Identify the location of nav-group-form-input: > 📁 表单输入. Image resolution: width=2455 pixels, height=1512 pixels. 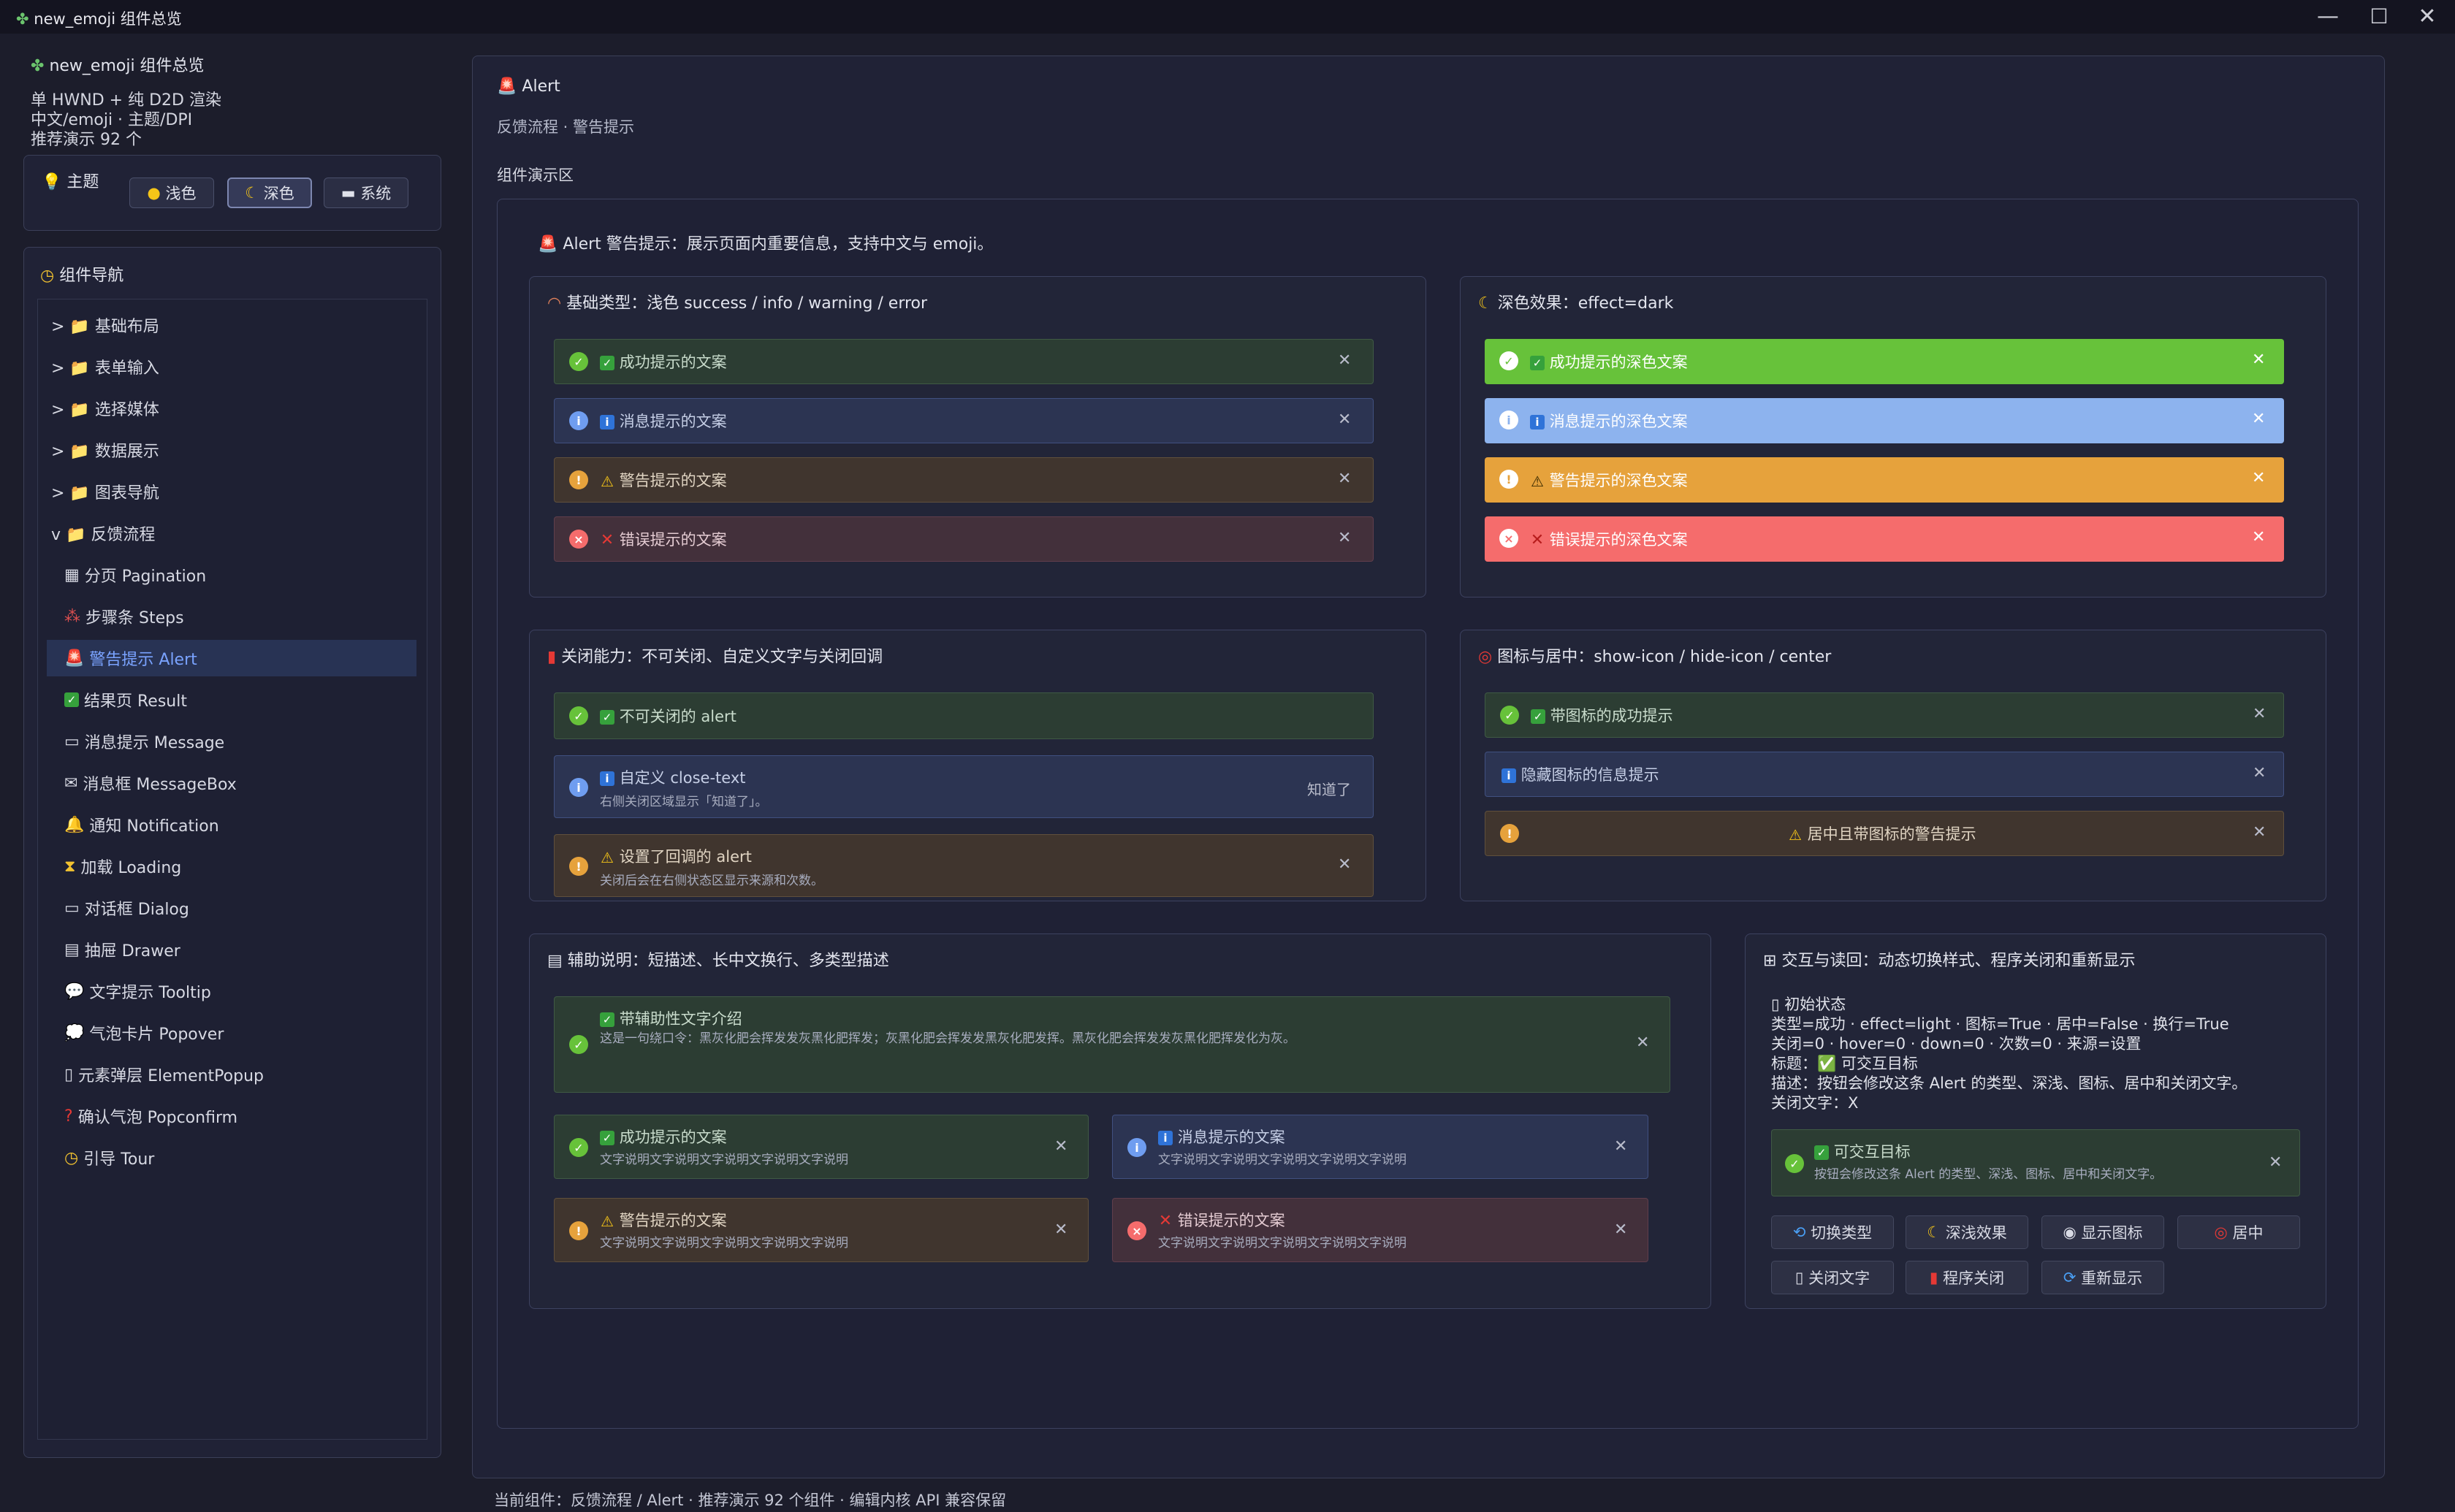
(105, 368).